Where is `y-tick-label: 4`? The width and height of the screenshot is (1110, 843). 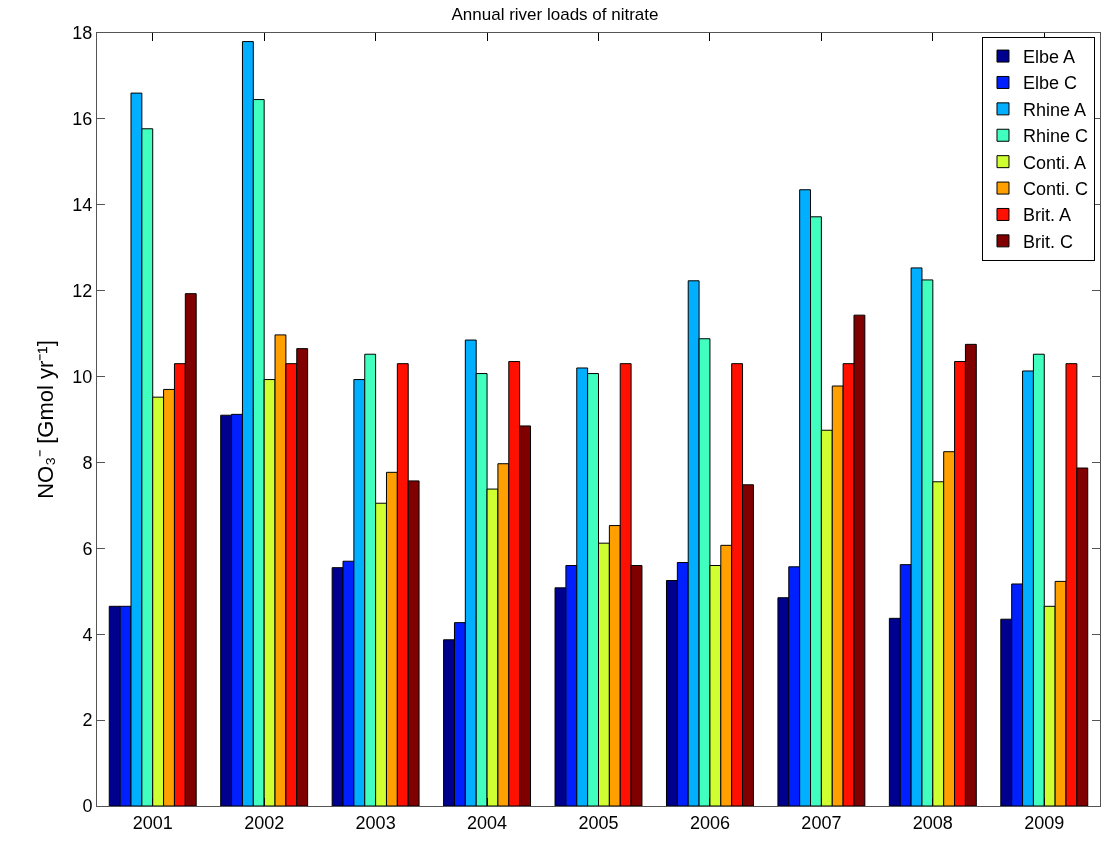 y-tick-label: 4 is located at coordinates (87, 634).